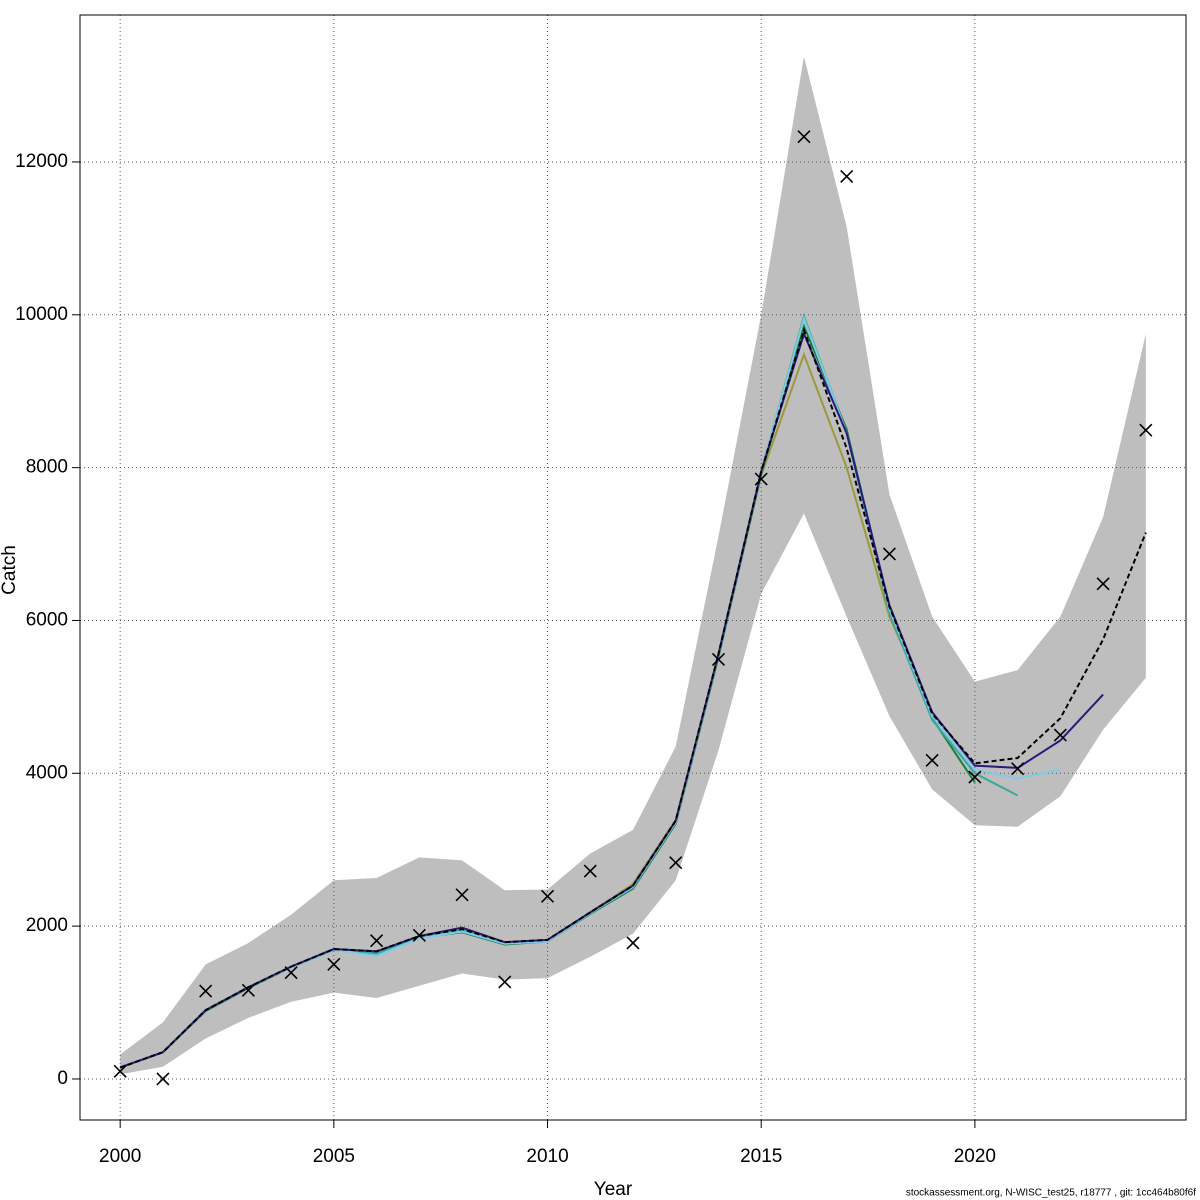 The width and height of the screenshot is (1200, 1200). What do you see at coordinates (613, 1189) in the screenshot?
I see `x-axis-label: Year` at bounding box center [613, 1189].